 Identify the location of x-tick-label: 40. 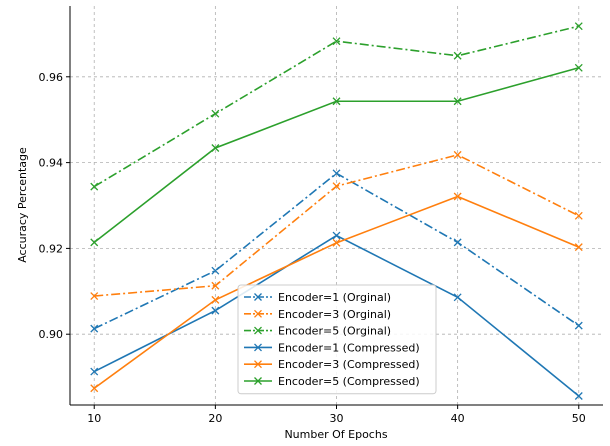
(458, 418).